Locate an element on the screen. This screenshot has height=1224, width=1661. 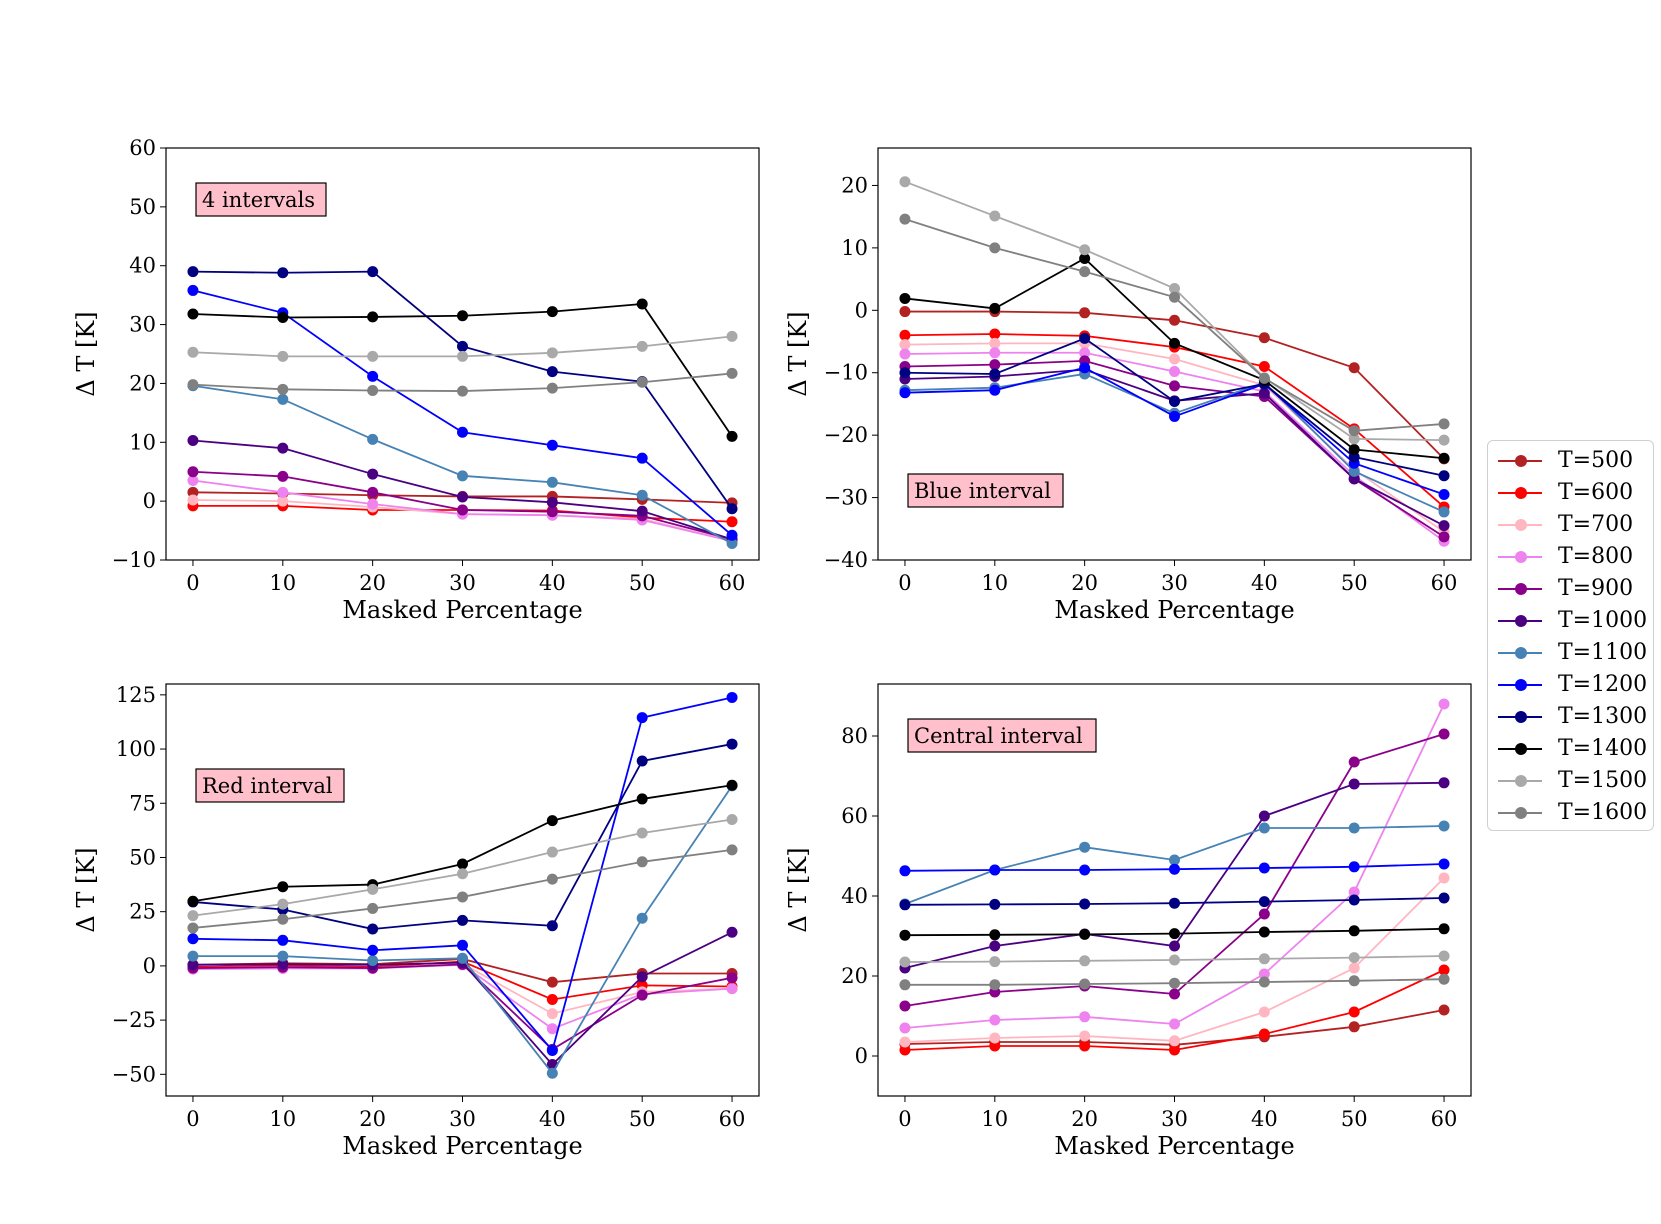
x-tick-label: 20 is located at coordinates (1084, 1119).